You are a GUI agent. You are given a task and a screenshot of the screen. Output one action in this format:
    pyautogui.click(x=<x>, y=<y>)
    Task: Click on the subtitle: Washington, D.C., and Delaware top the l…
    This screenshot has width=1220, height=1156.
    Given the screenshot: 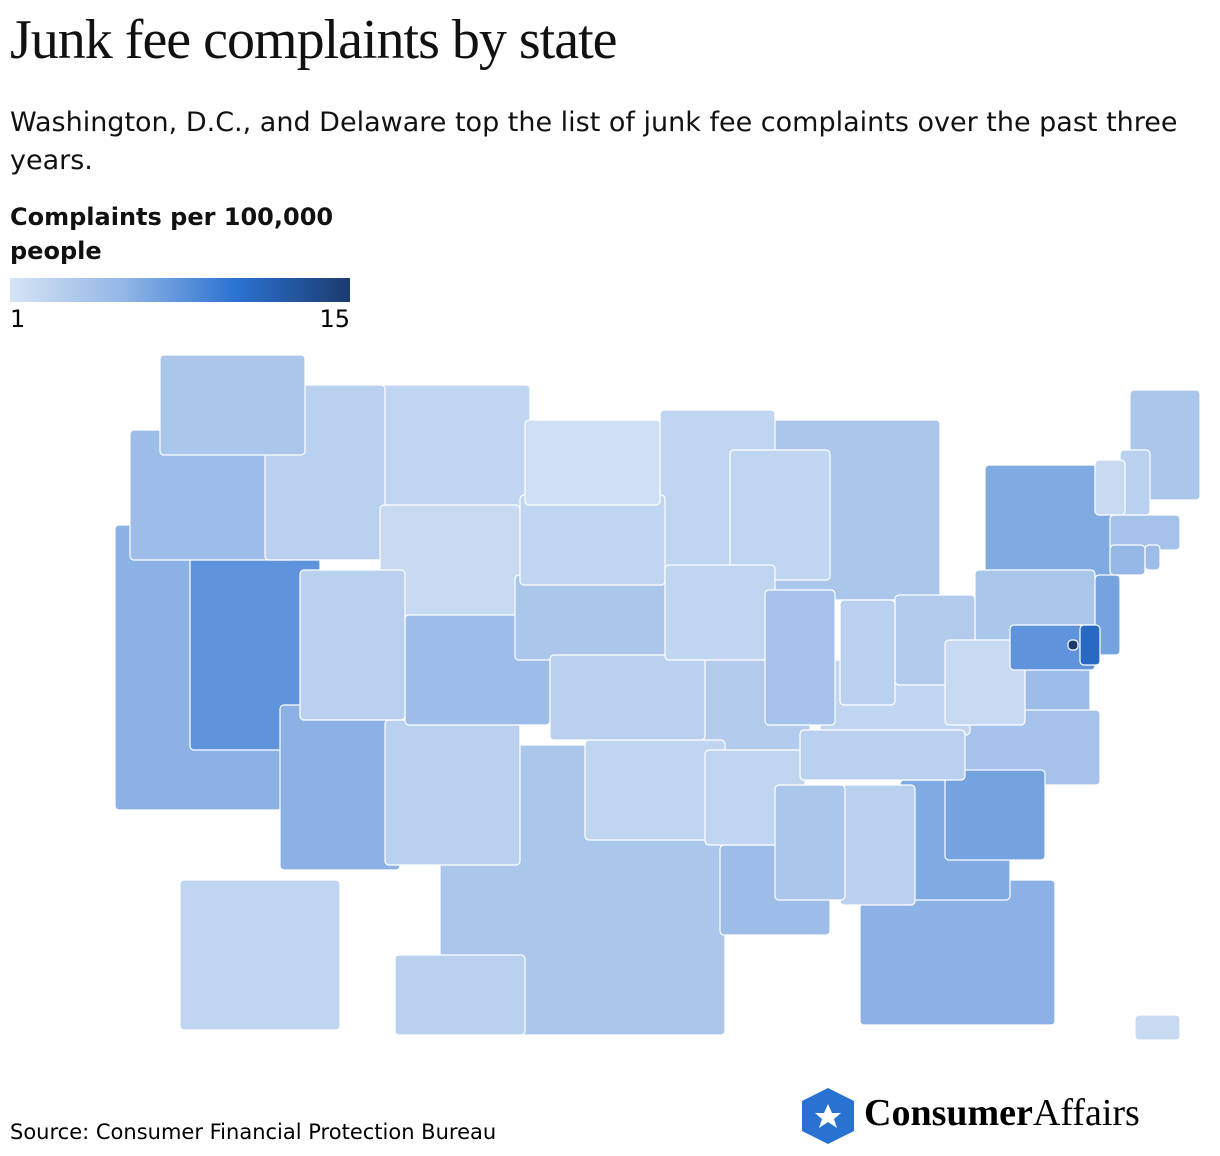 What is the action you would take?
    pyautogui.click(x=594, y=141)
    